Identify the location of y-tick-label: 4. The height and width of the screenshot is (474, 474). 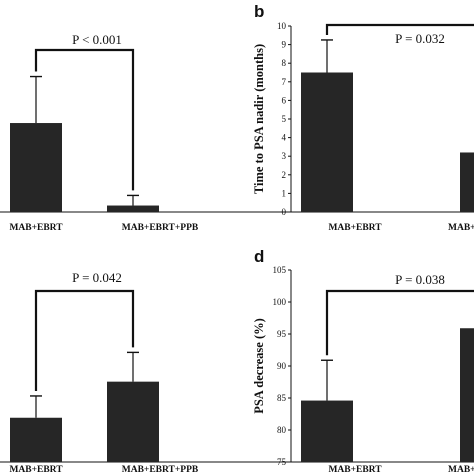
(284, 138).